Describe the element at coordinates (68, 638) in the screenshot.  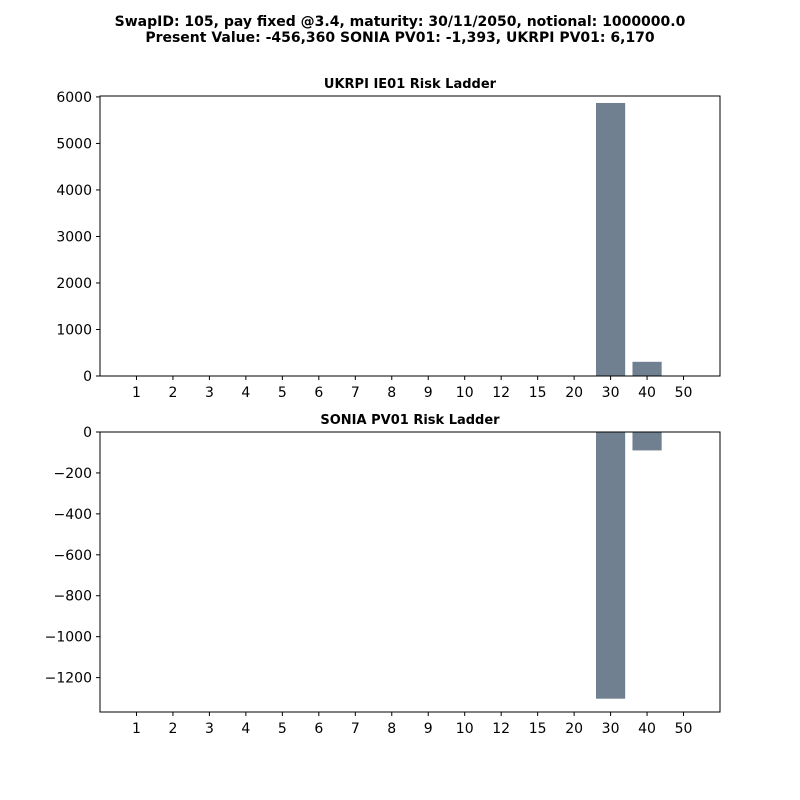
I see `y-tick-label: −1000` at that location.